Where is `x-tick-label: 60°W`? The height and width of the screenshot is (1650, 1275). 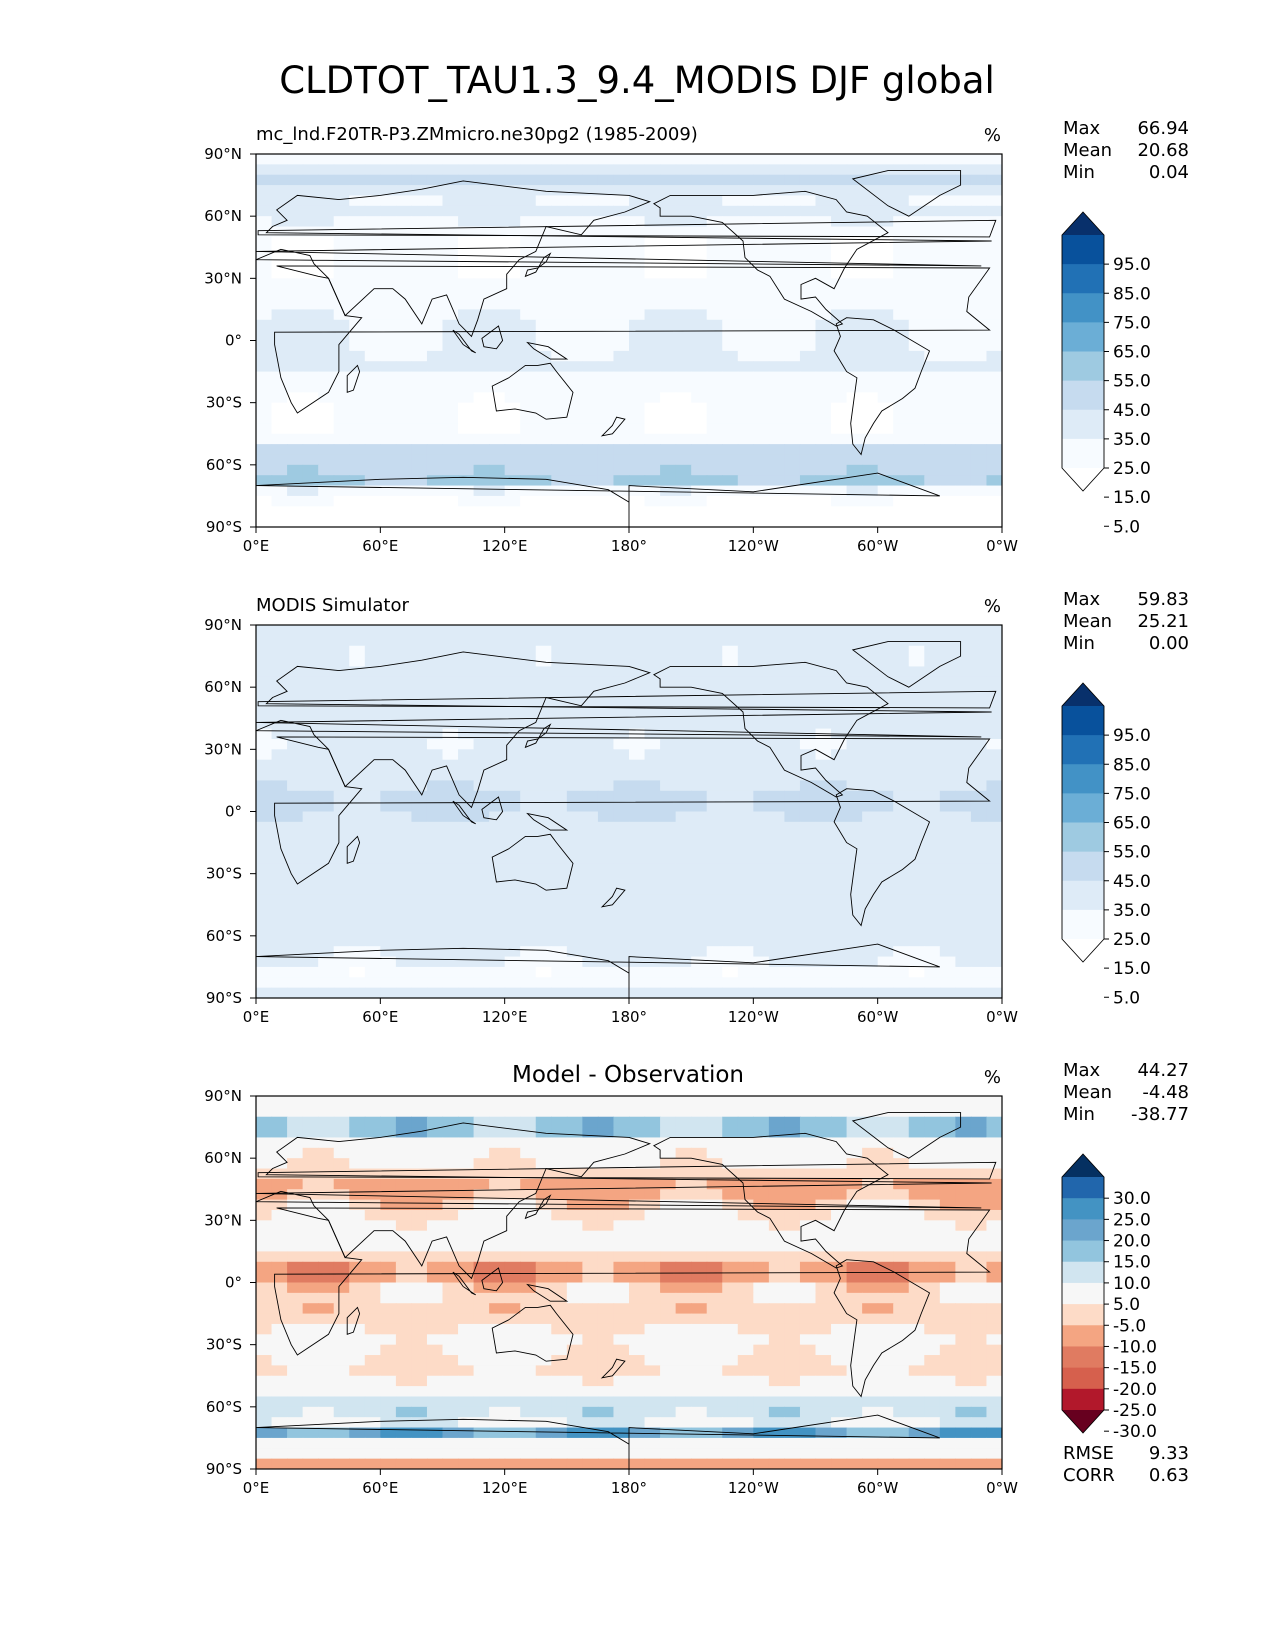
x-tick-label: 60°W is located at coordinates (878, 546).